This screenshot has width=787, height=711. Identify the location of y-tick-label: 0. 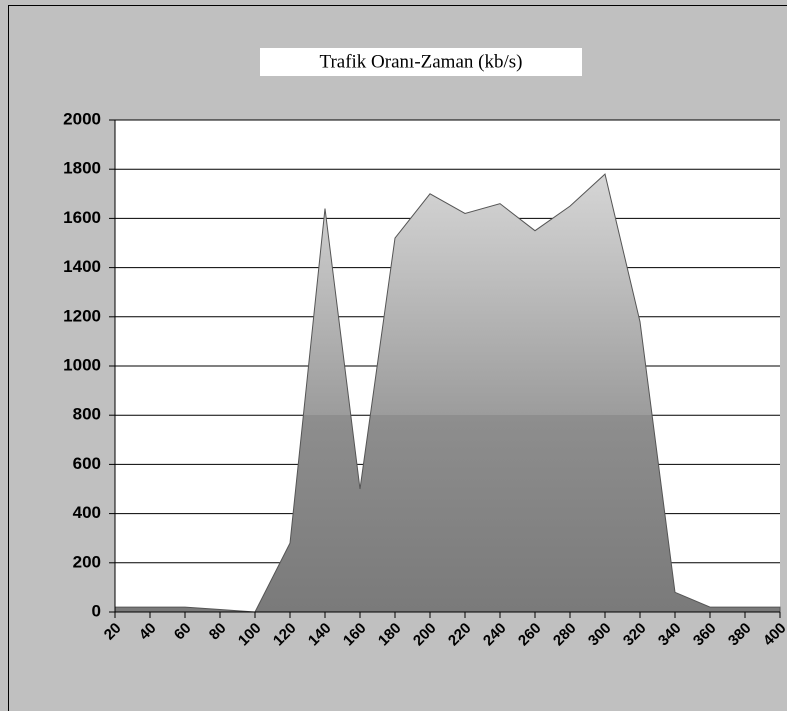
(96, 610).